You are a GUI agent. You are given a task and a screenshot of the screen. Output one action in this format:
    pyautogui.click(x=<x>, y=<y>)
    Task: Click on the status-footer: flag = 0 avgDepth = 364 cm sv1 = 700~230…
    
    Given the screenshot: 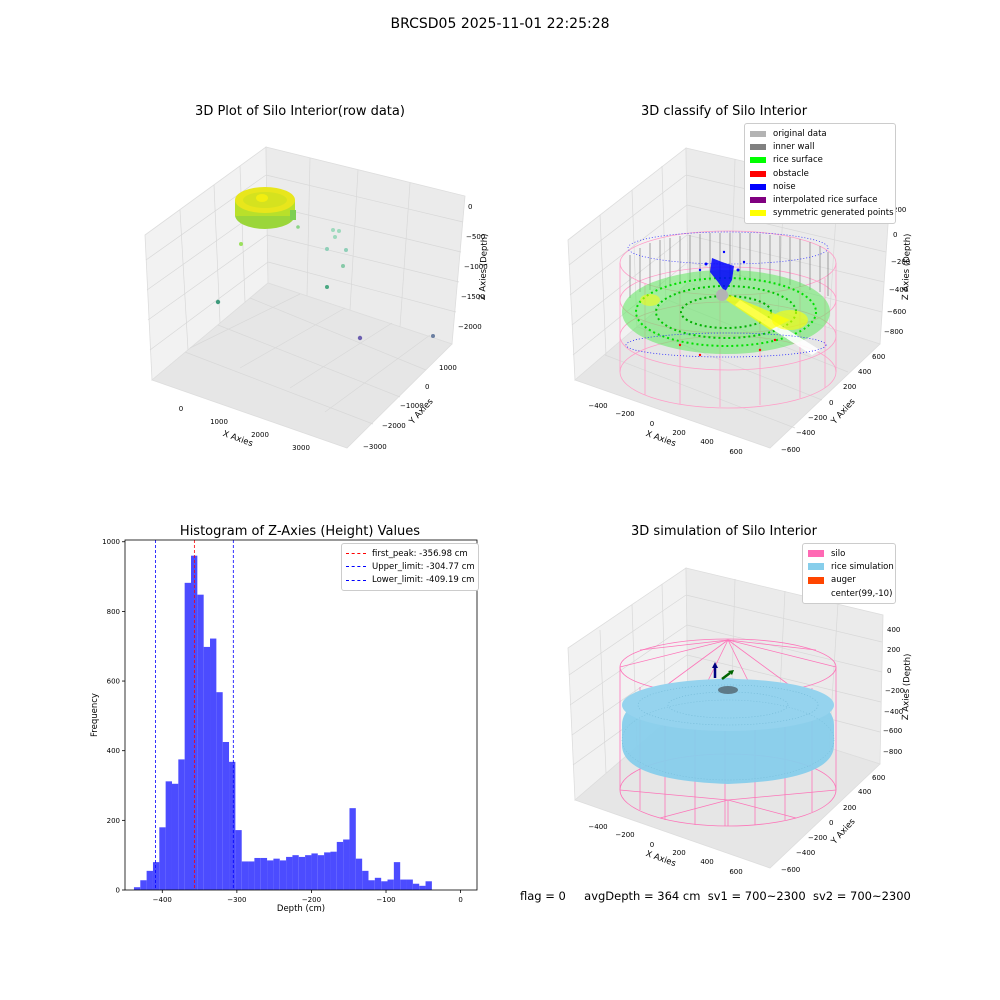 What is the action you would take?
    pyautogui.click(x=715, y=896)
    